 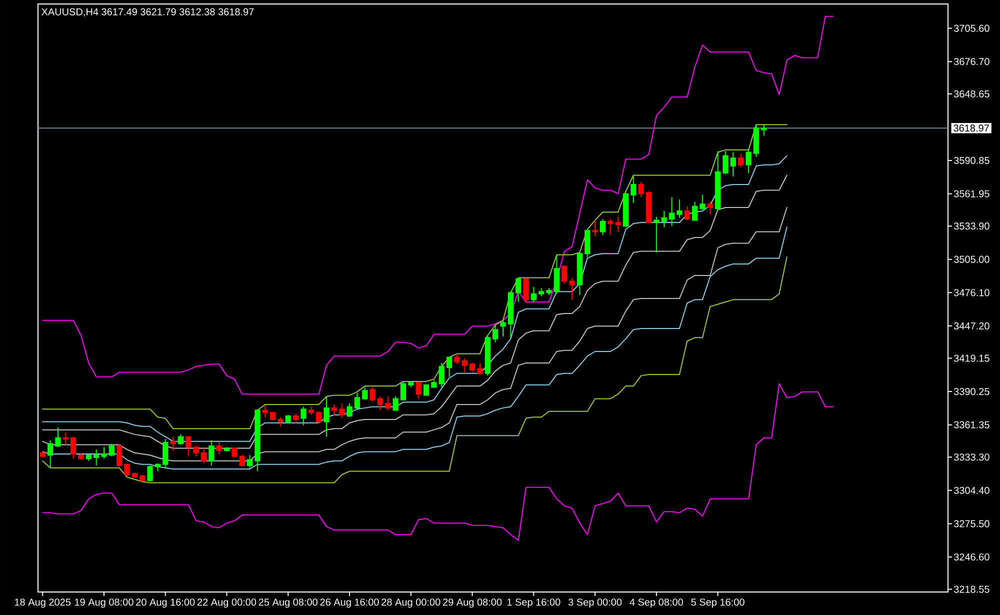 I want to click on x-tick-label: 5 Sep 16:00, so click(x=717, y=603).